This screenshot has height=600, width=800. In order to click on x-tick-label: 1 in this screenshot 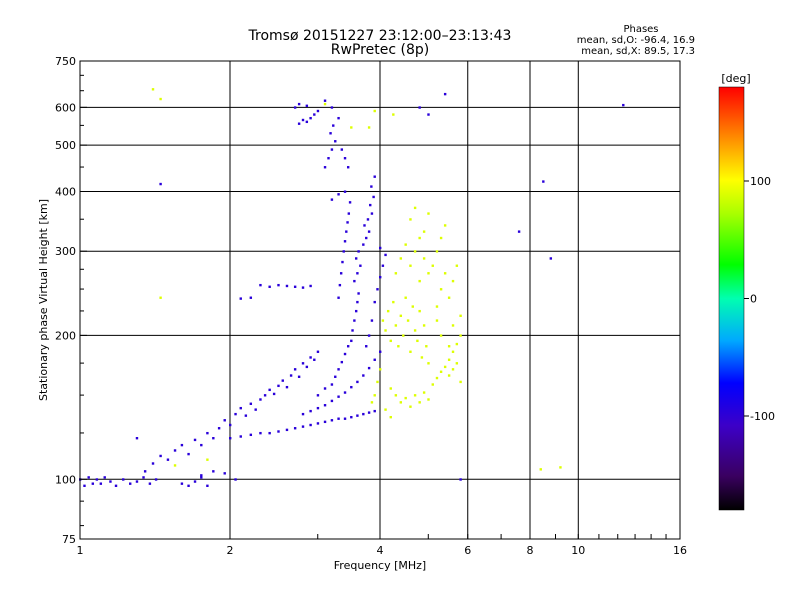, I will do `click(80, 550)`.